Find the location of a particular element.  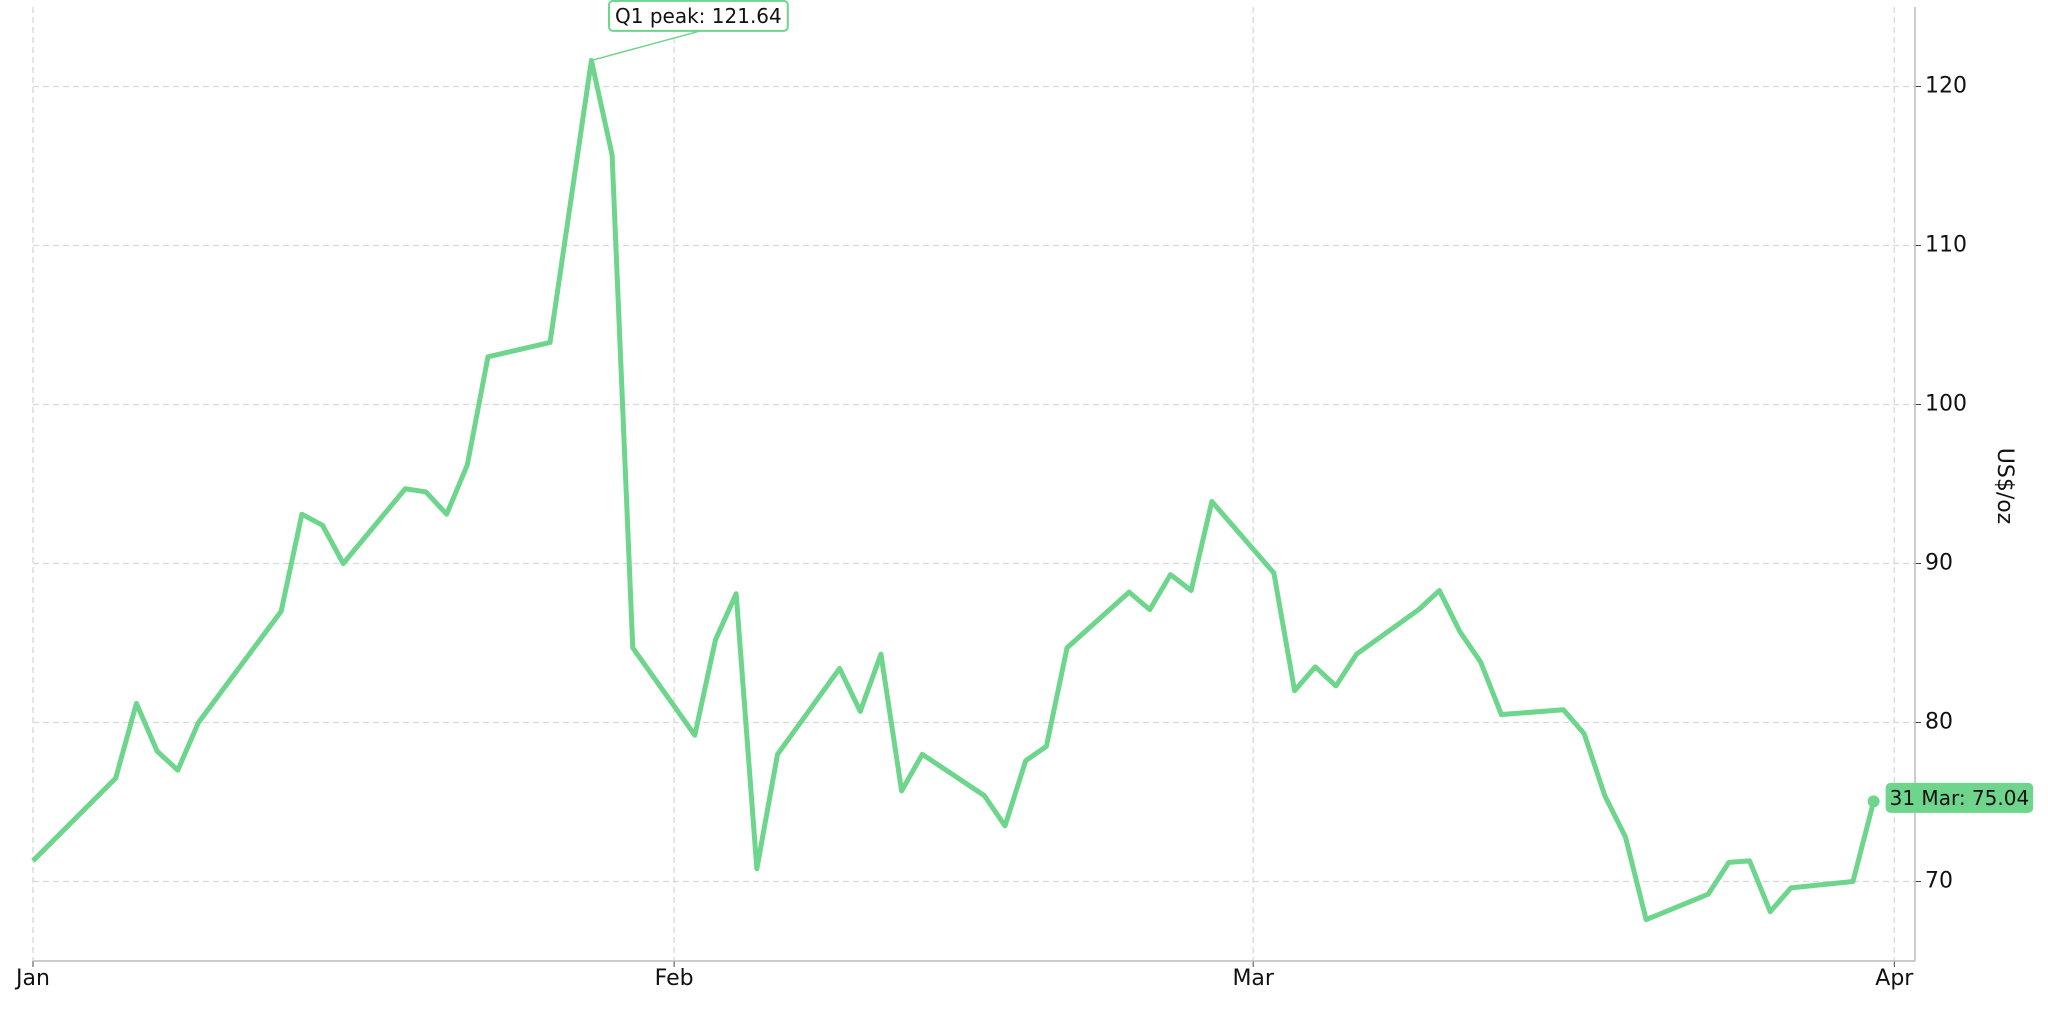

x-tick-label: Mar is located at coordinates (1253, 978).